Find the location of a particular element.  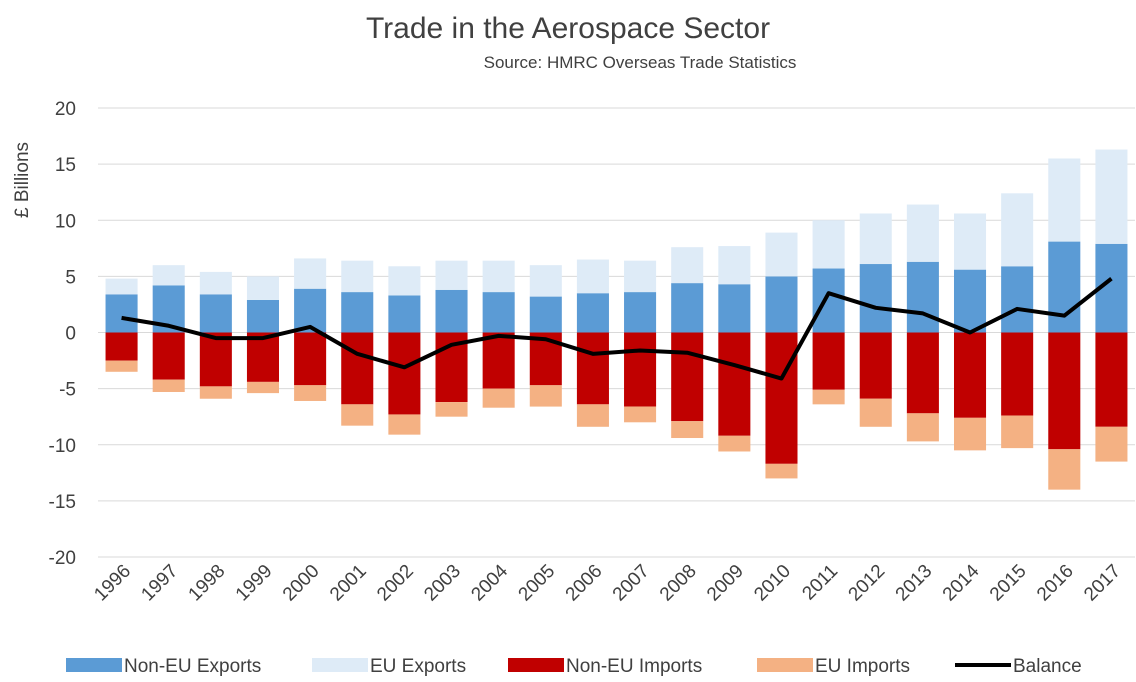

y-tick-label: -10 is located at coordinates (62, 446).